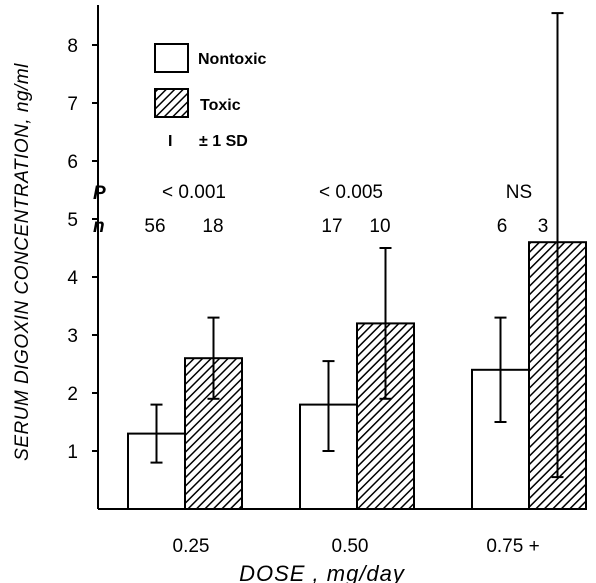 The width and height of the screenshot is (596, 583). What do you see at coordinates (500, 439) in the screenshot?
I see `bar-nontoxic` at bounding box center [500, 439].